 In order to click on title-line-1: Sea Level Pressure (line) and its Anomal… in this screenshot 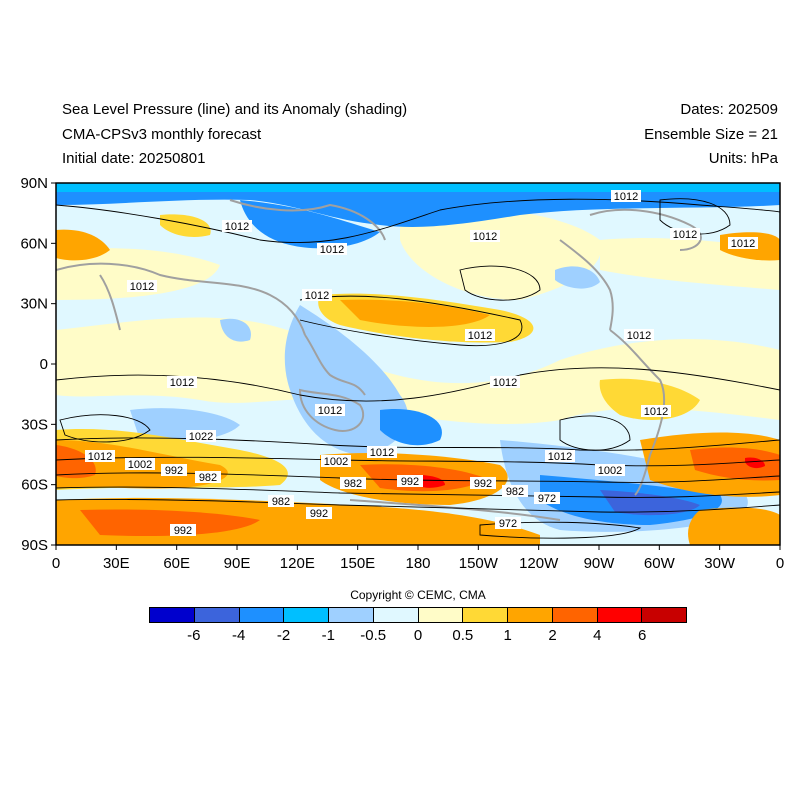, I will do `click(235, 109)`.